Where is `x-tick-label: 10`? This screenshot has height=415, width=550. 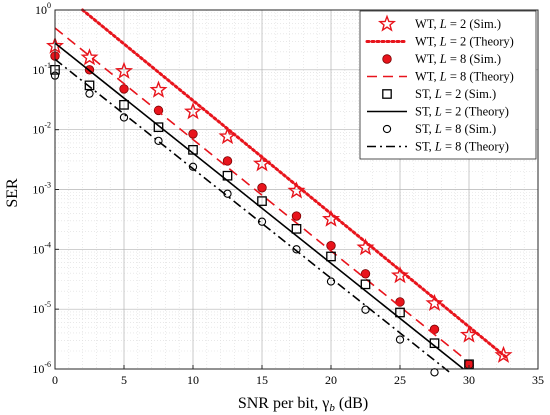 x-tick-label: 10 is located at coordinates (193, 380).